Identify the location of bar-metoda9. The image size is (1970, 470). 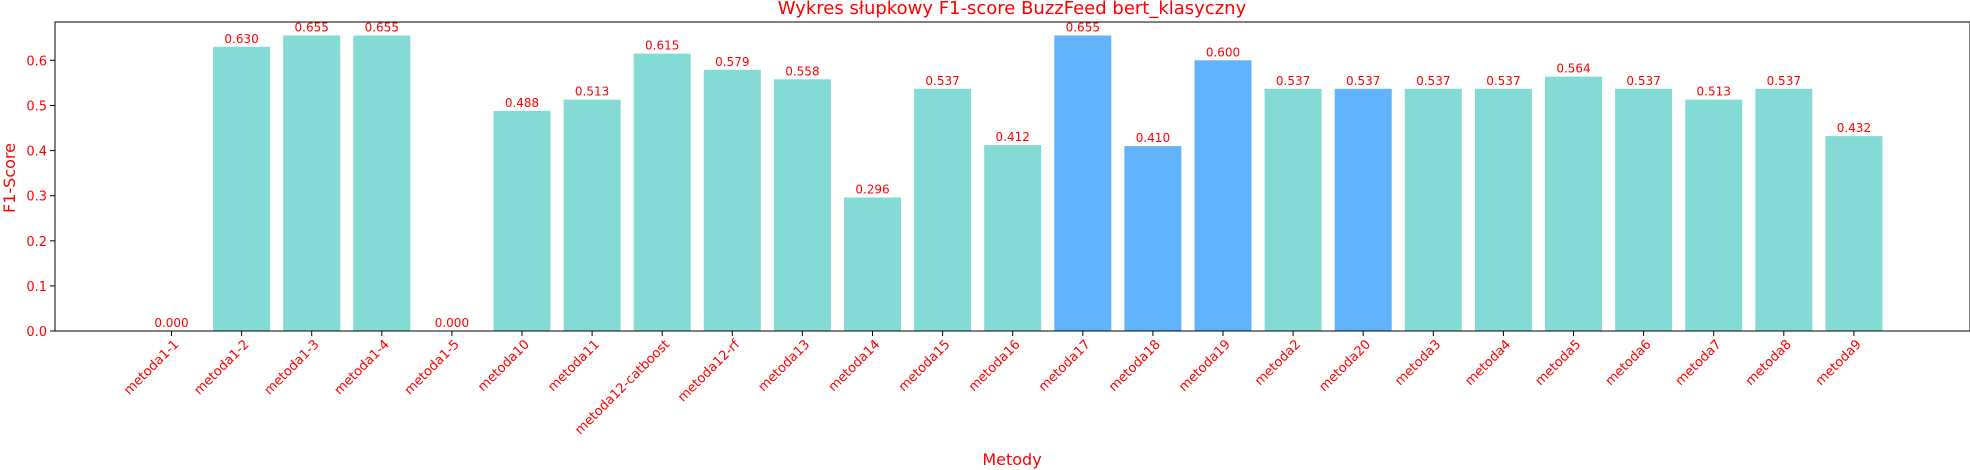
(1854, 233).